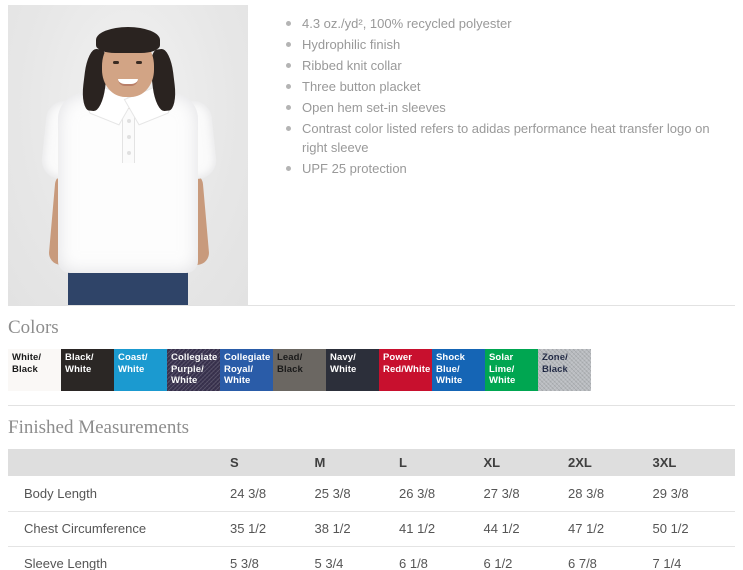 The width and height of the screenshot is (743, 570). I want to click on model-eye-right, so click(139, 62).